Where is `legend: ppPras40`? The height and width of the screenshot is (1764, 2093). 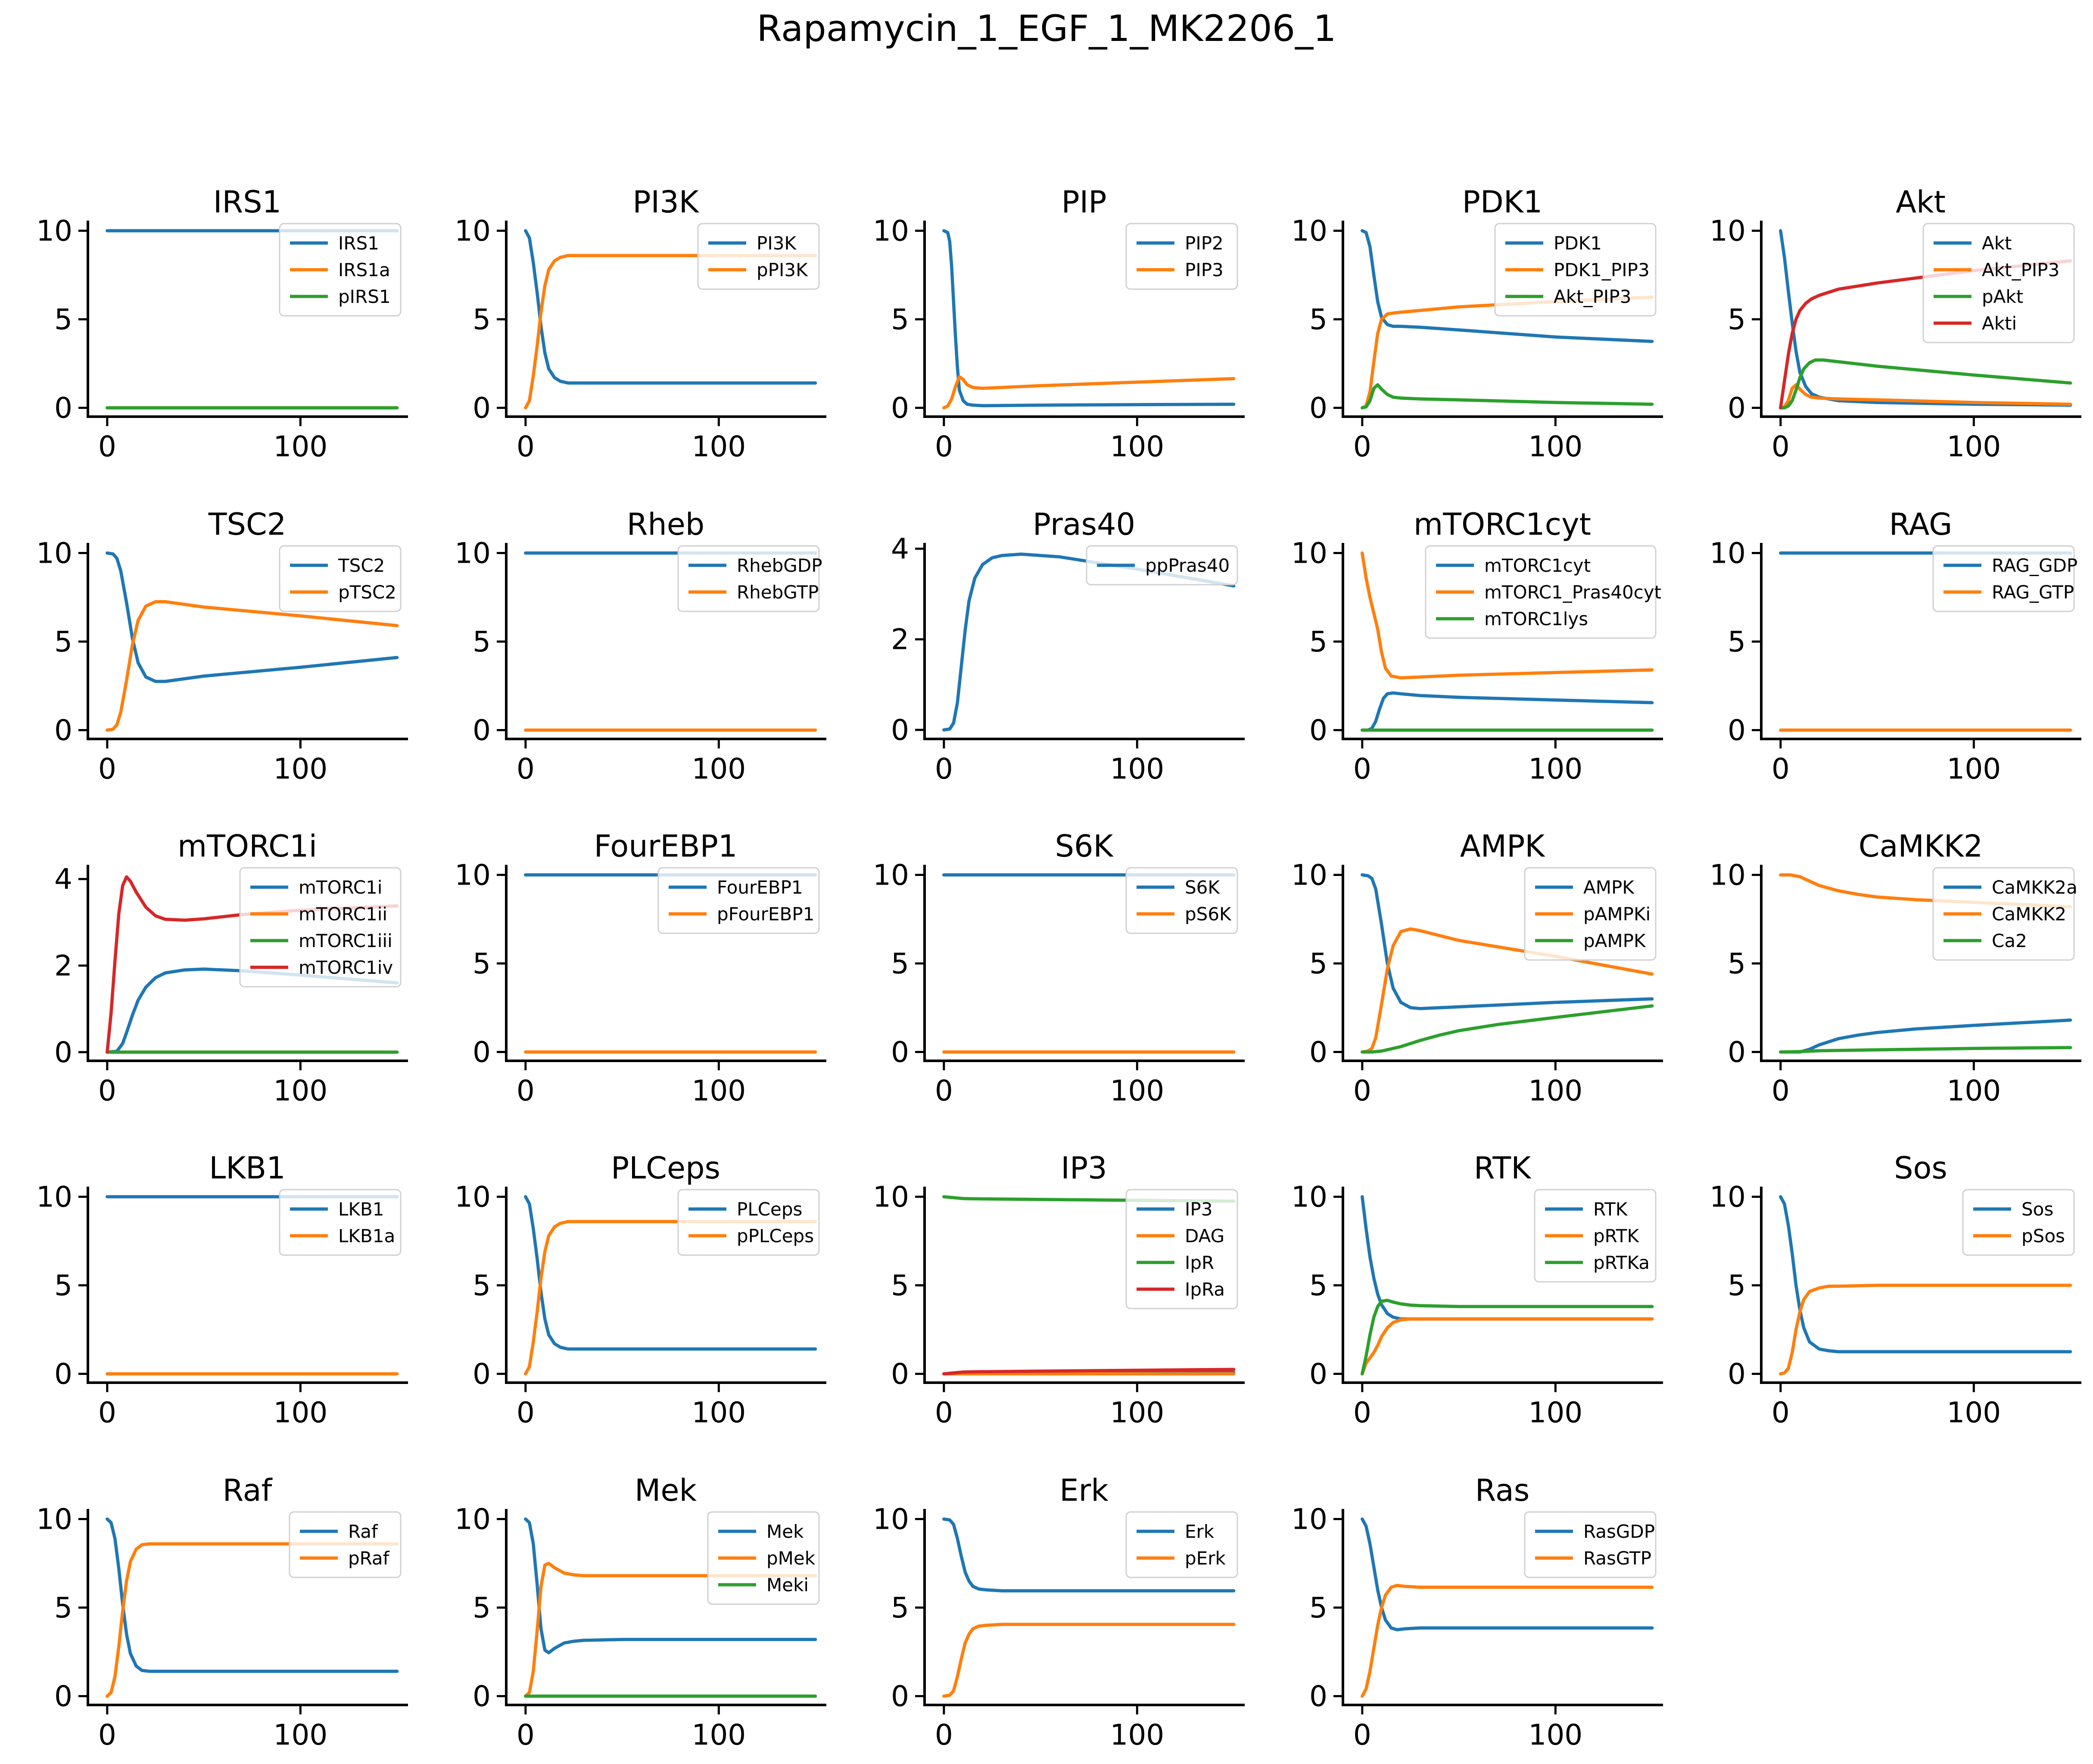 legend: ppPras40 is located at coordinates (1162, 565).